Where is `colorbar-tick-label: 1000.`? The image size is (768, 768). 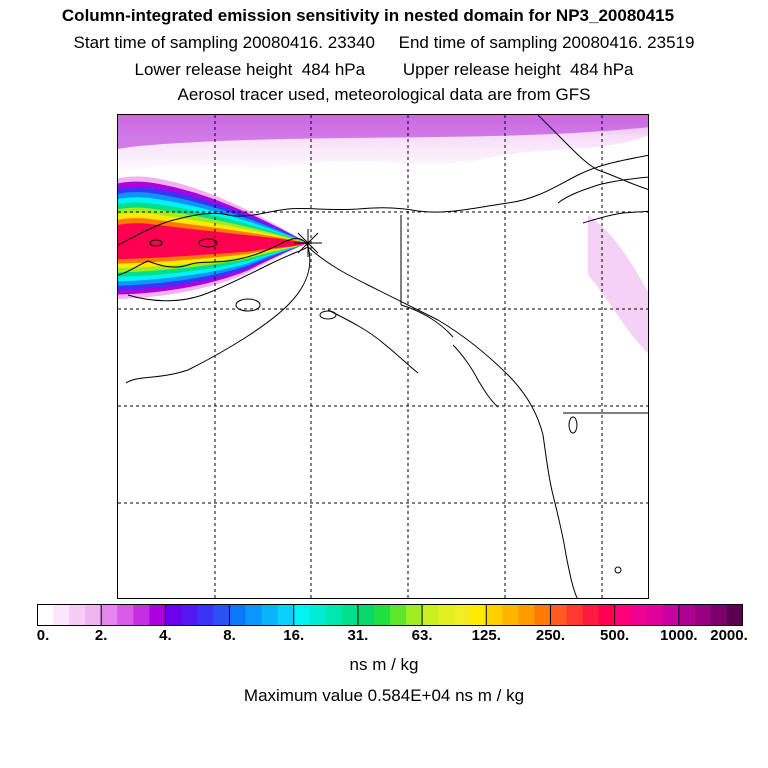
colorbar-tick-label: 1000. is located at coordinates (679, 635).